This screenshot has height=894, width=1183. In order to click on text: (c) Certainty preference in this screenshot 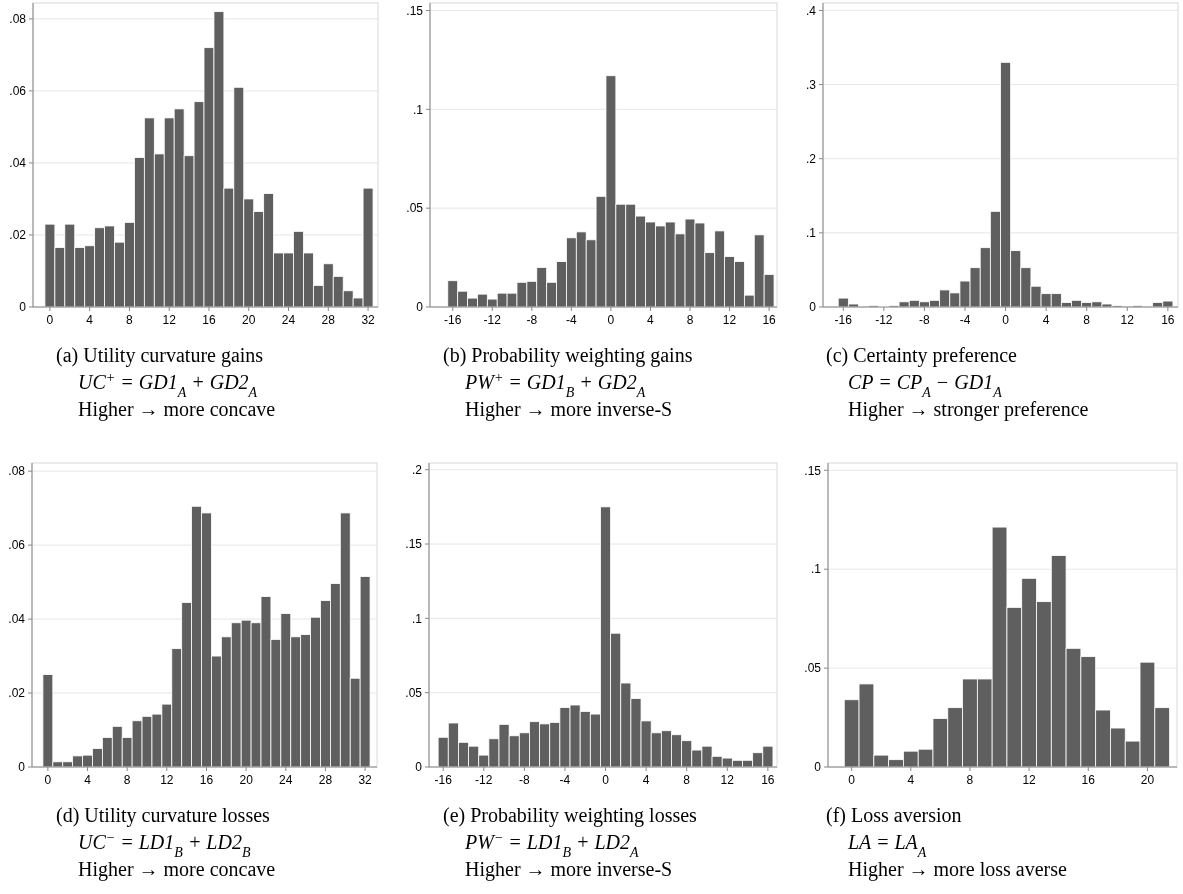, I will do `click(922, 355)`.